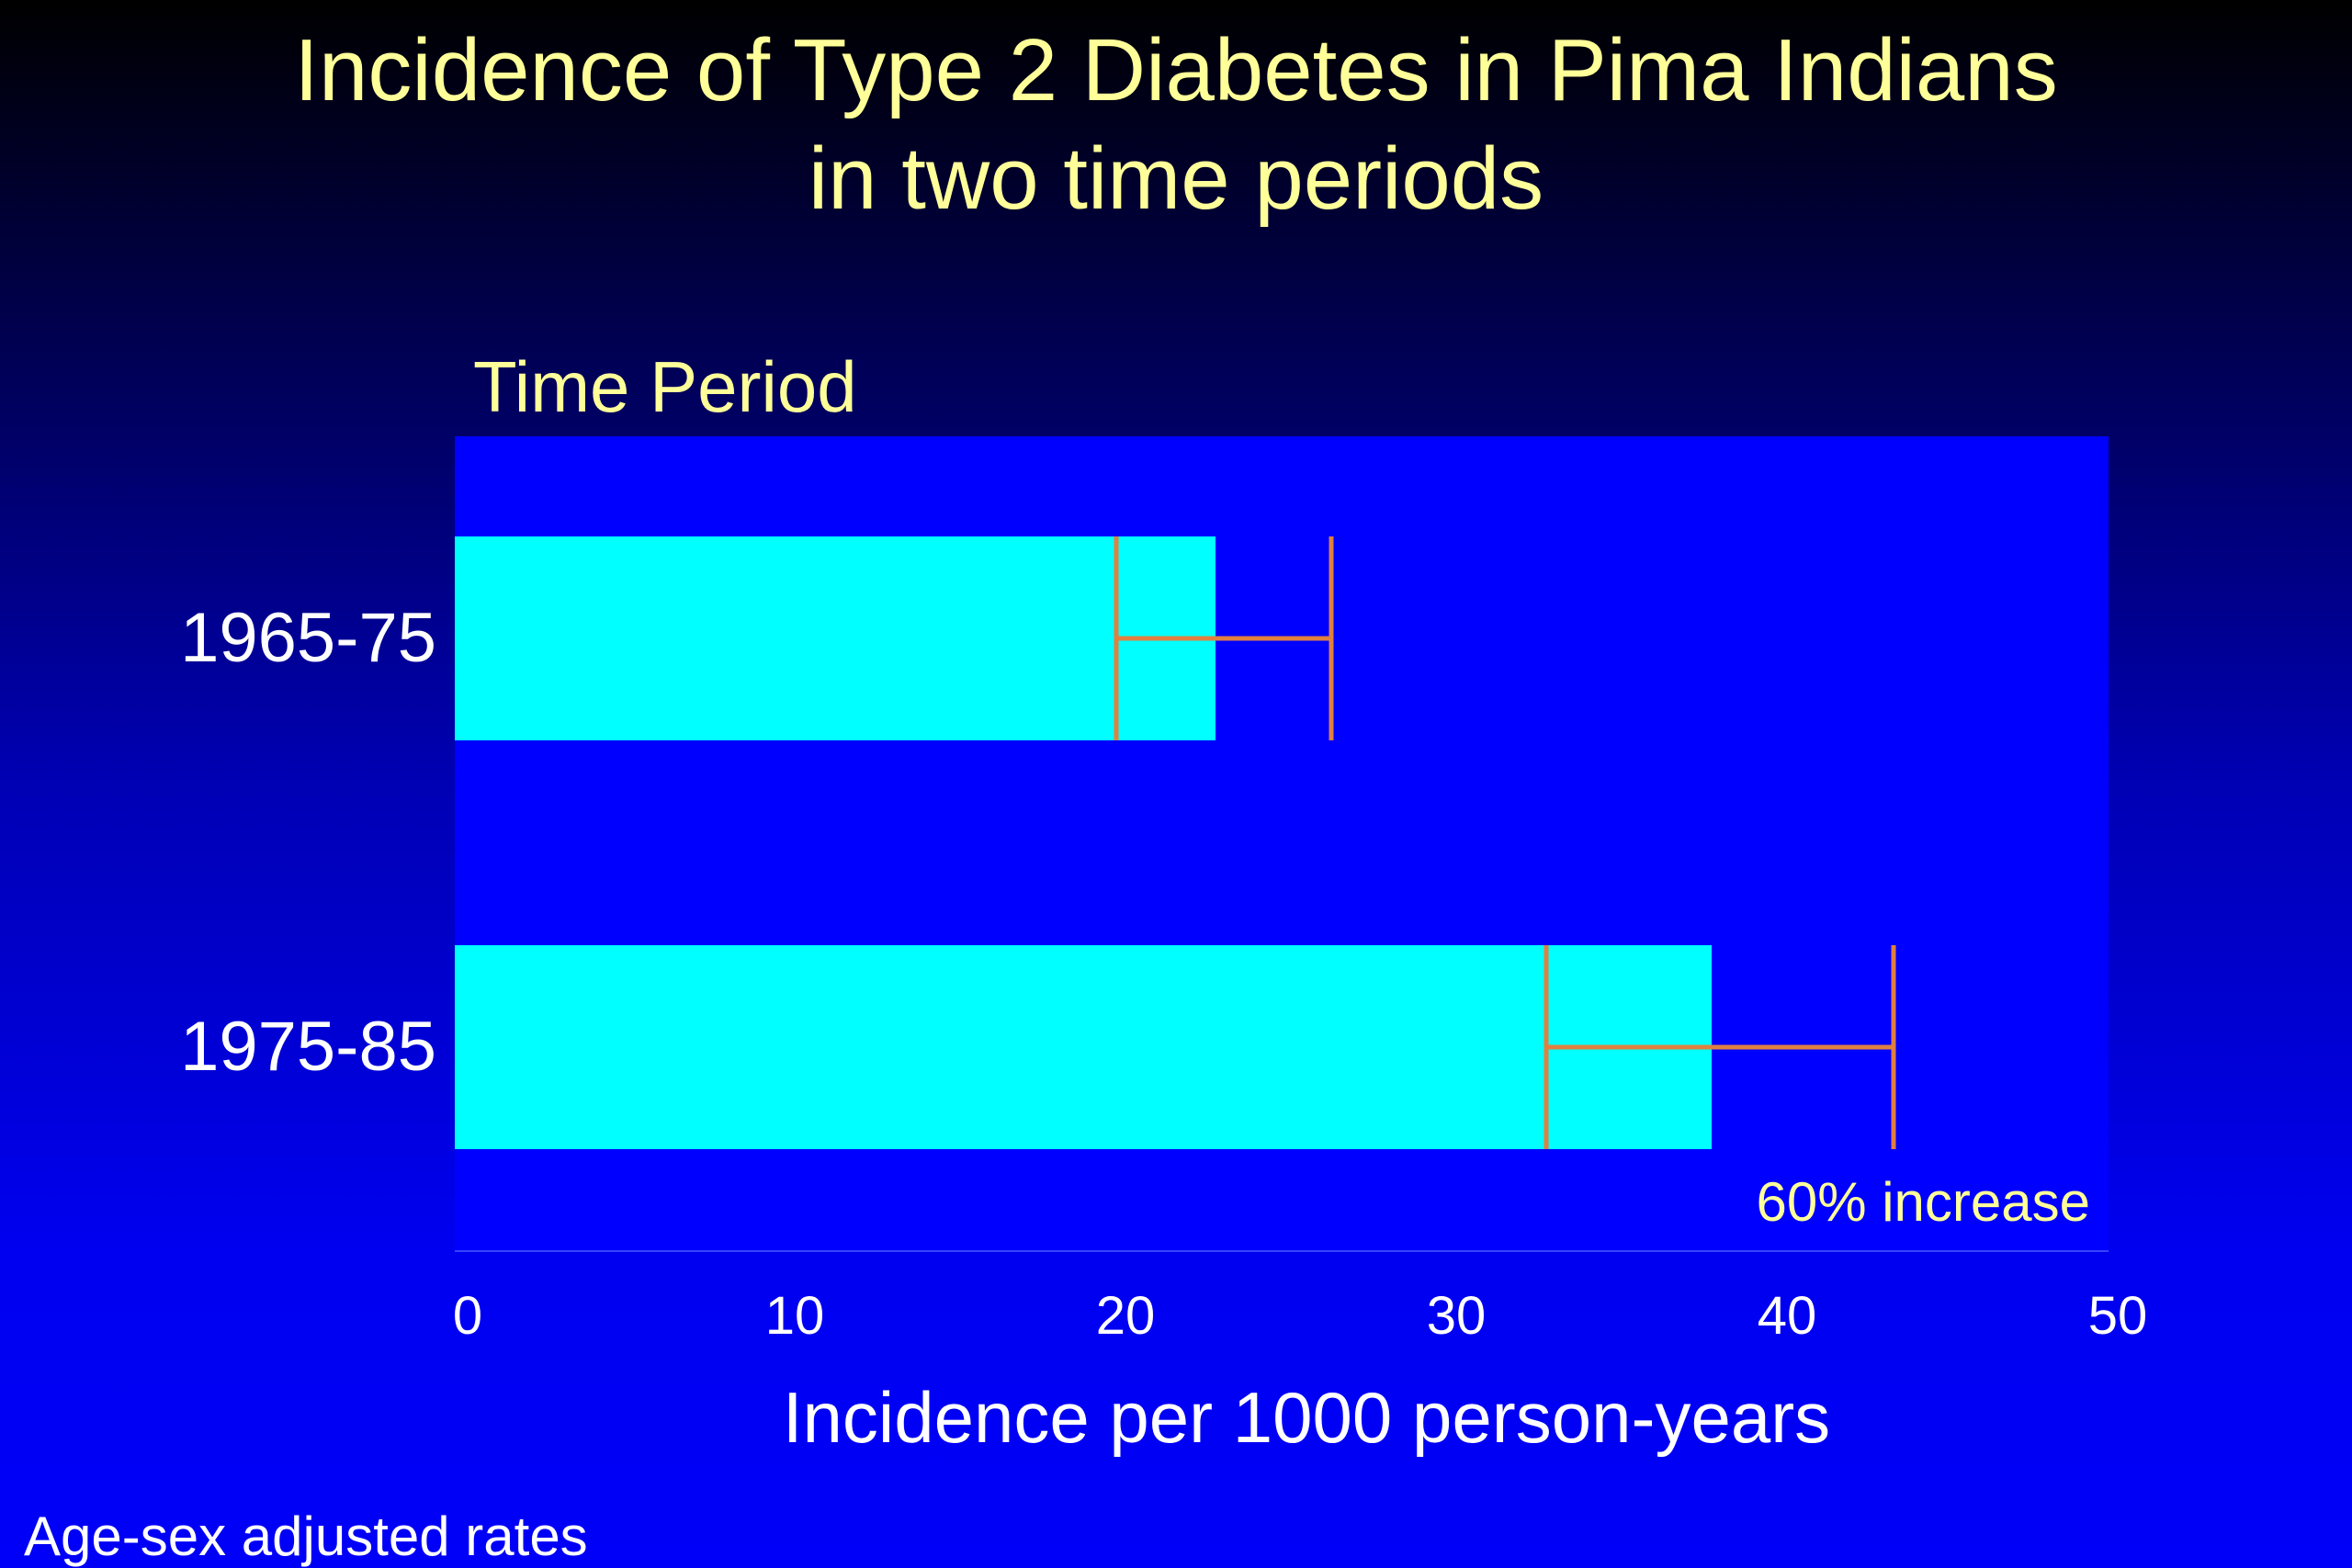 This screenshot has height=1568, width=2352. I want to click on y-axis-title: Time Period, so click(665, 387).